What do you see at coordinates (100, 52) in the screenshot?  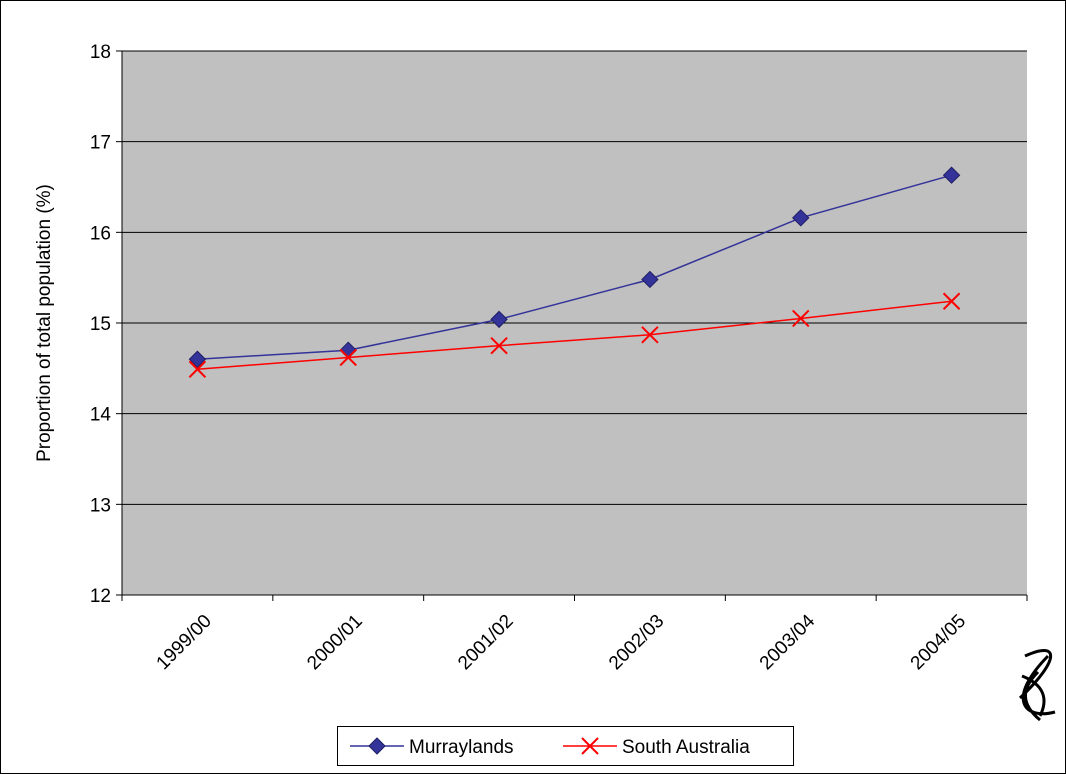 I see `y-tick-label: 18` at bounding box center [100, 52].